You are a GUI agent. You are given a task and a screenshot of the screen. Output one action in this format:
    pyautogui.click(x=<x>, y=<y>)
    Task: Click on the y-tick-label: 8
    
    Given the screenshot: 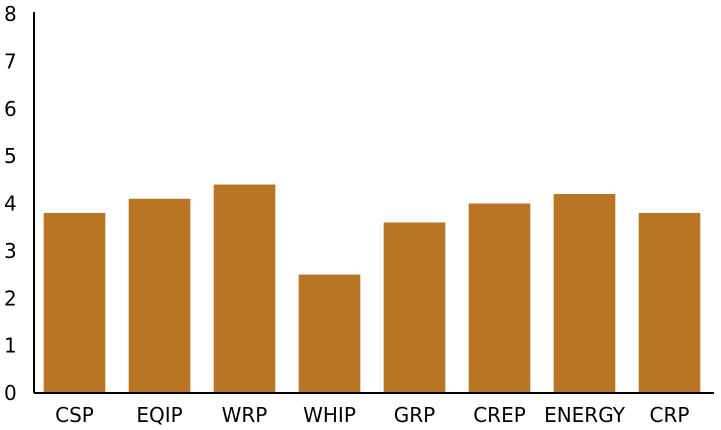 What is the action you would take?
    pyautogui.click(x=10, y=14)
    